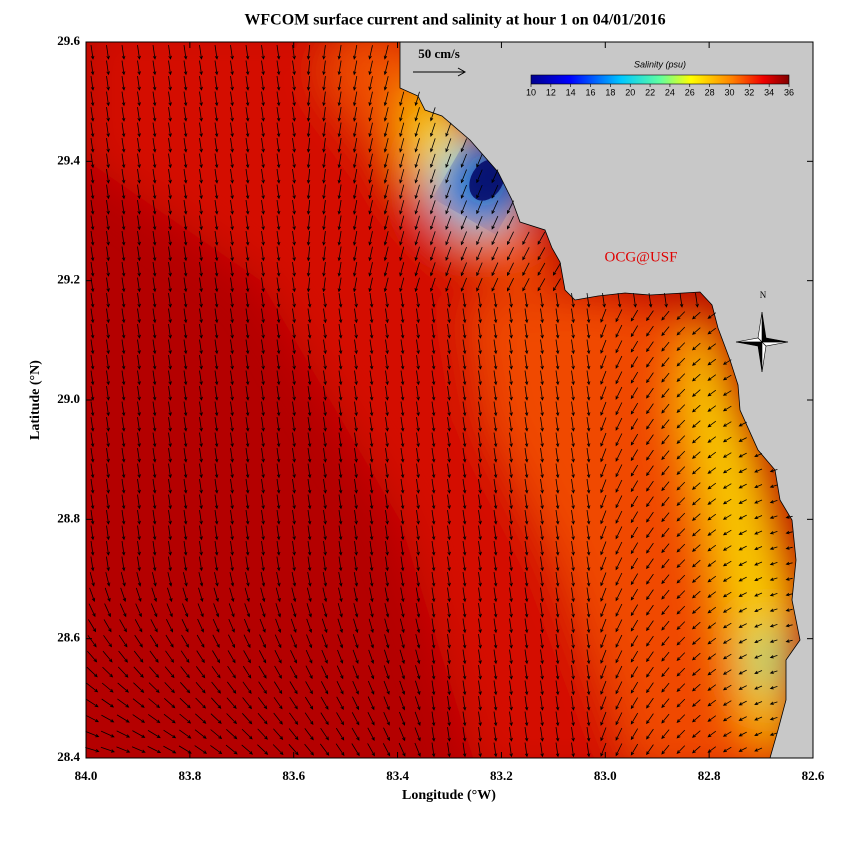 The width and height of the screenshot is (857, 842). What do you see at coordinates (610, 92) in the screenshot?
I see `colorbar-tick-label: 18` at bounding box center [610, 92].